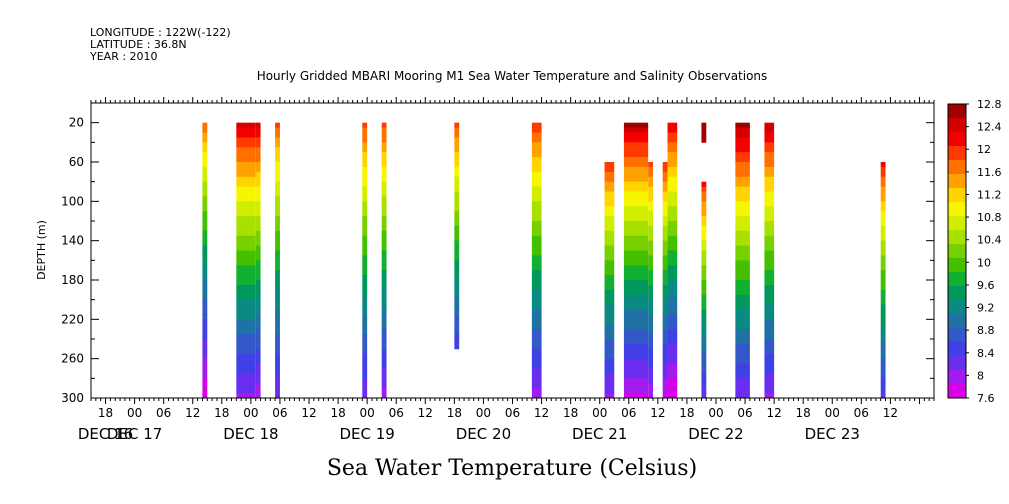 The image size is (1009, 504). I want to click on x-tick-label: 06, so click(279, 413).